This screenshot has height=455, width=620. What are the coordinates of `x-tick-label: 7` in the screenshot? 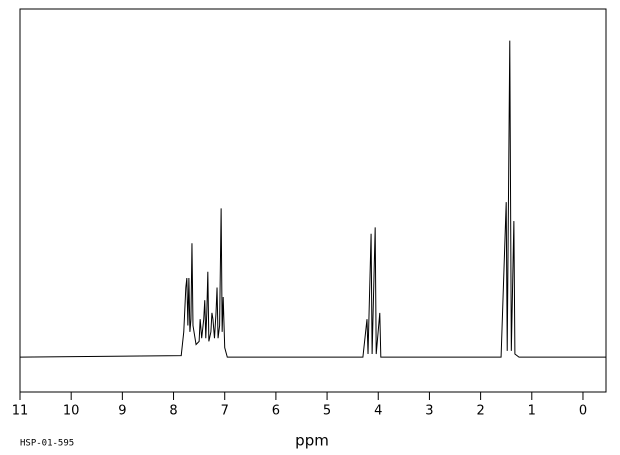 It's located at (225, 411).